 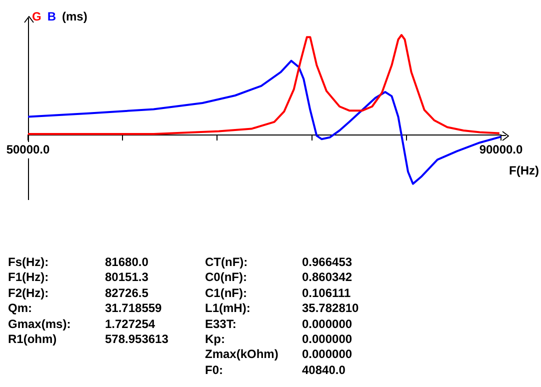 What do you see at coordinates (37, 16) in the screenshot?
I see `text: G` at bounding box center [37, 16].